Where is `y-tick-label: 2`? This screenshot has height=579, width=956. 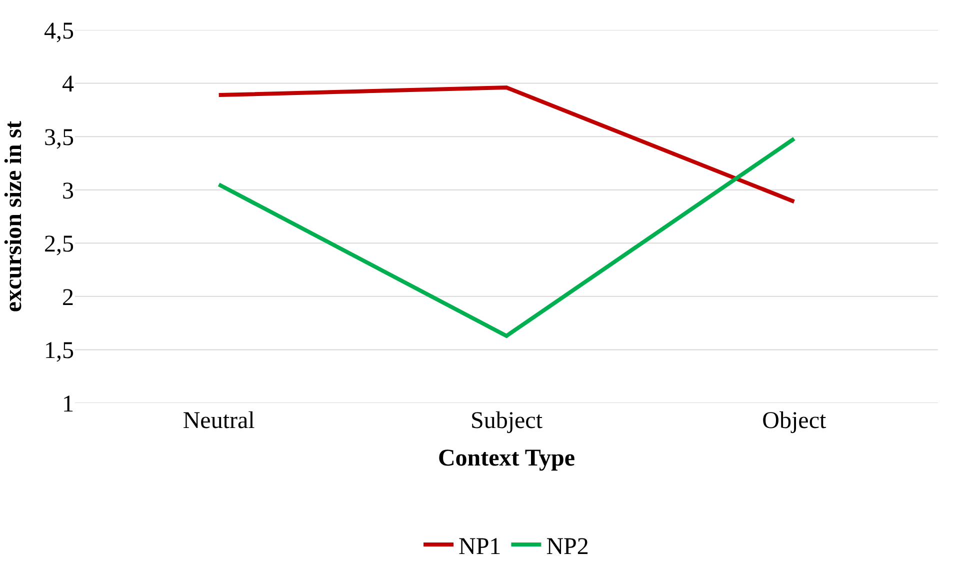 y-tick-label: 2 is located at coordinates (68, 297).